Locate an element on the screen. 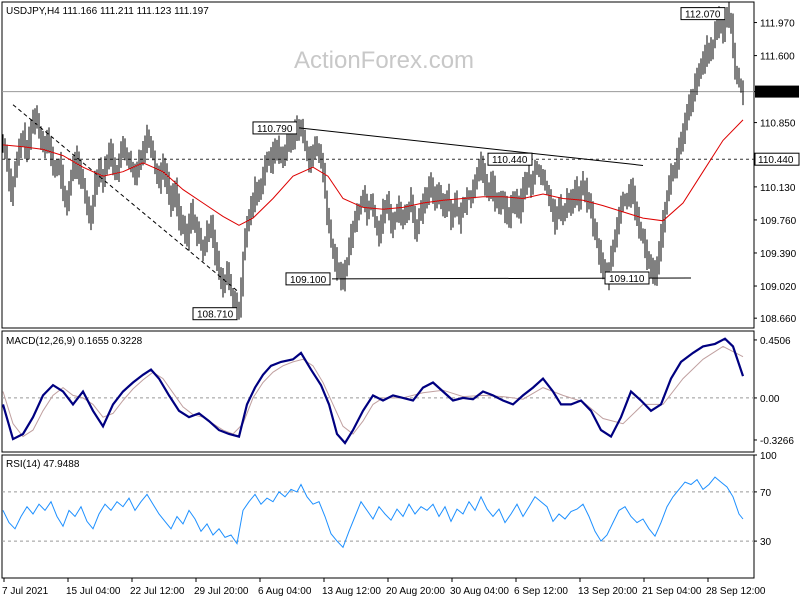  last-price-label: 111.197 is located at coordinates (775, 93).